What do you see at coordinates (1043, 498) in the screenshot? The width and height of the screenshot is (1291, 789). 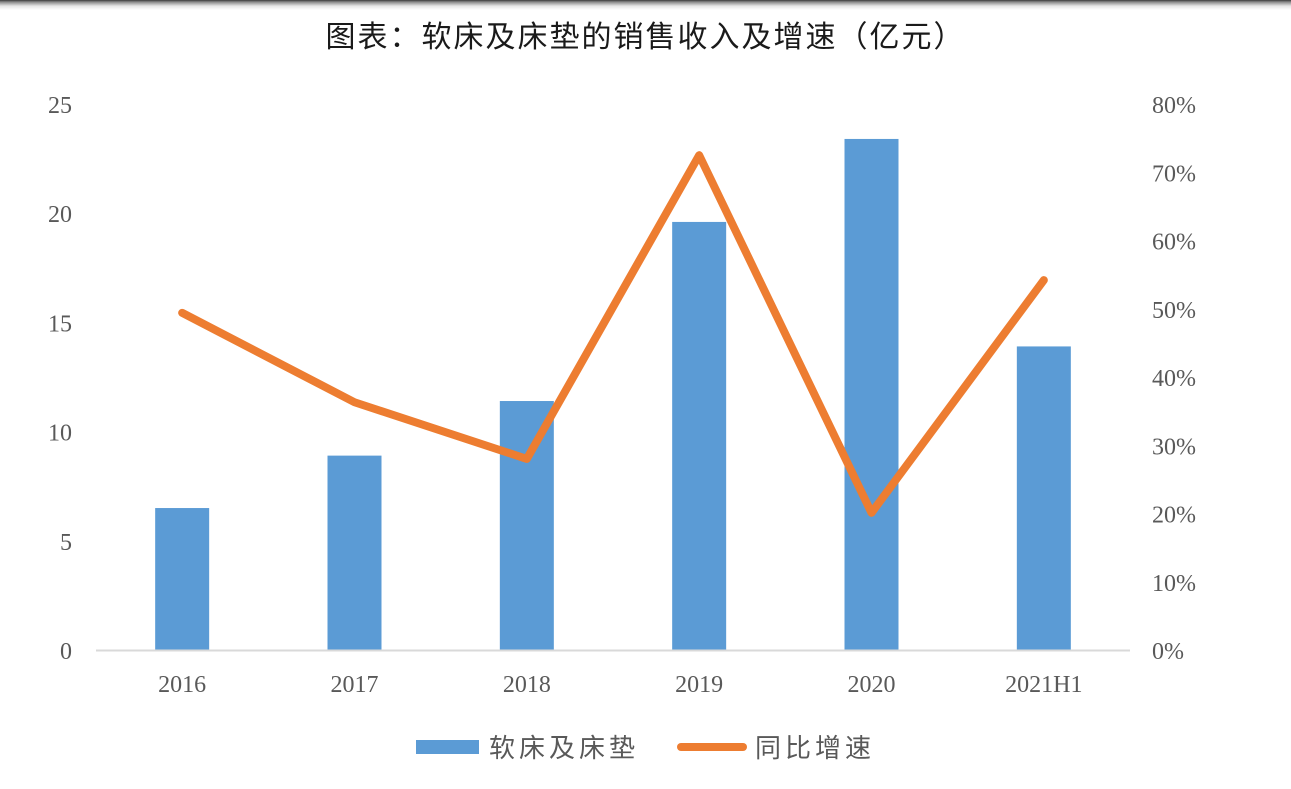 I see `bar-2021H1` at bounding box center [1043, 498].